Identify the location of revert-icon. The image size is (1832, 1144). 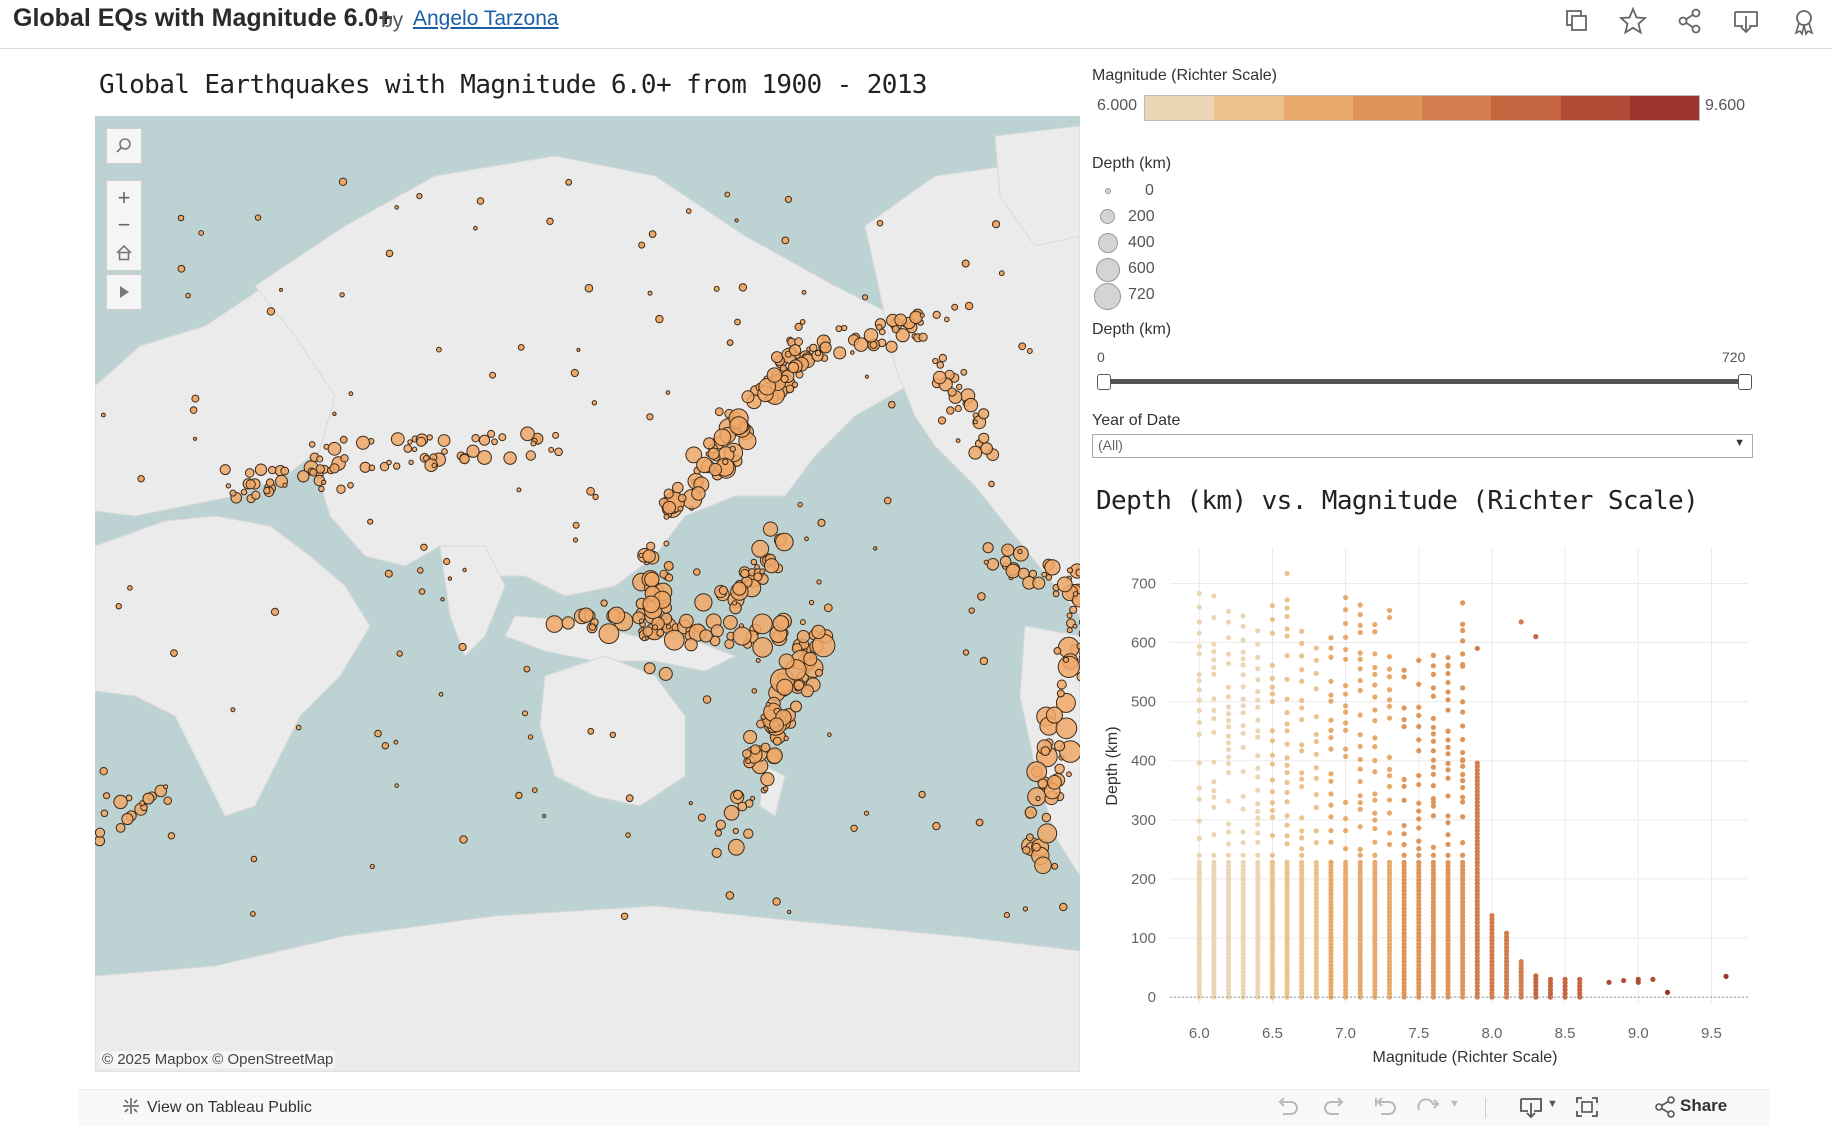
(1385, 1107).